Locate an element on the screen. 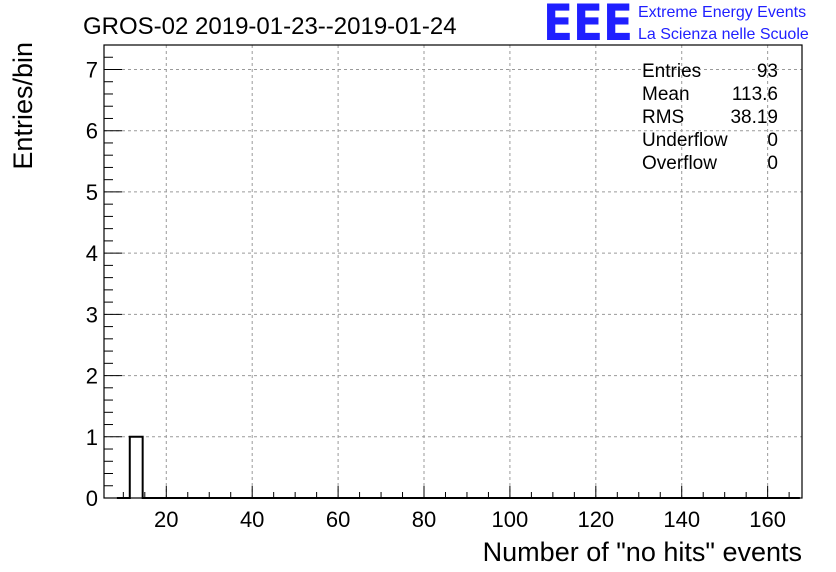 Image resolution: width=836 pixels, height=572 pixels. x-tick-label: 60 is located at coordinates (338, 519).